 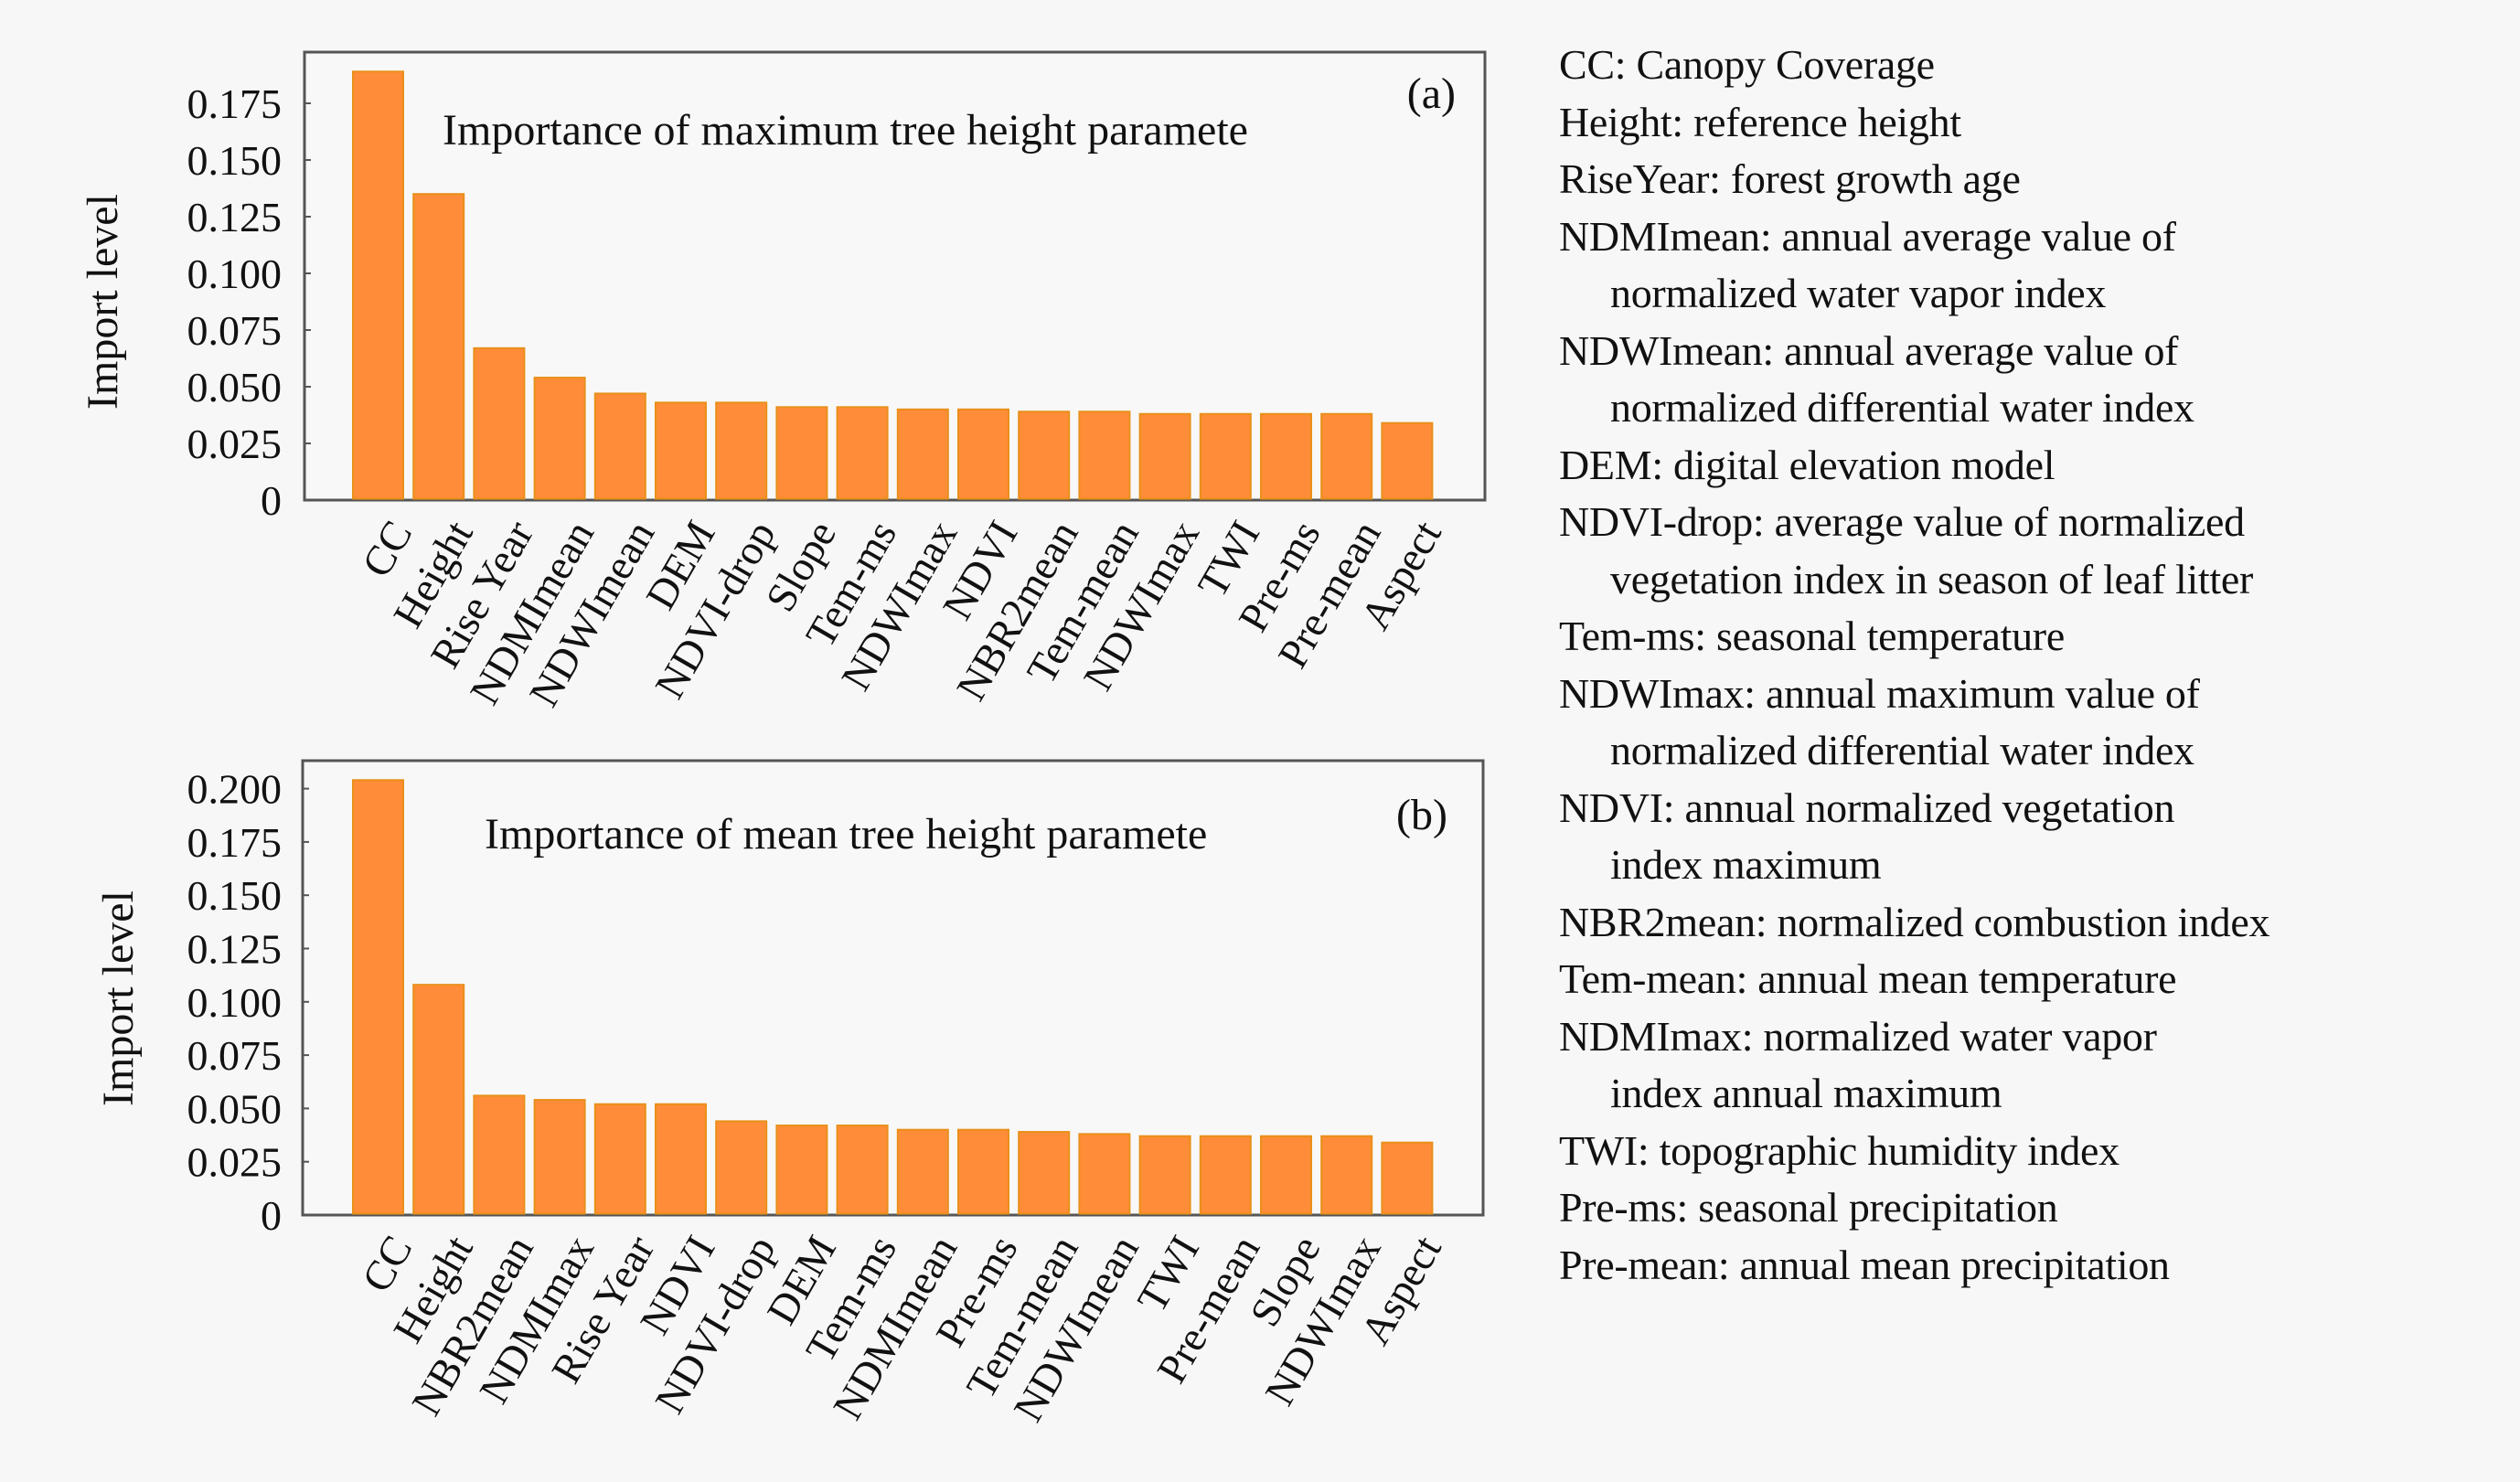 What do you see at coordinates (1421, 815) in the screenshot?
I see `panel-label: (b)` at bounding box center [1421, 815].